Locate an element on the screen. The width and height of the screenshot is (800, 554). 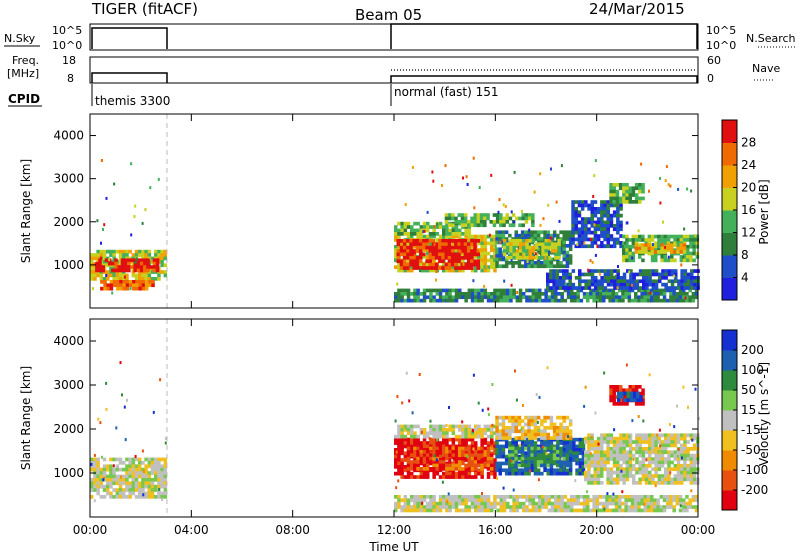
x-tick-label: 20:00 is located at coordinates (596, 530).